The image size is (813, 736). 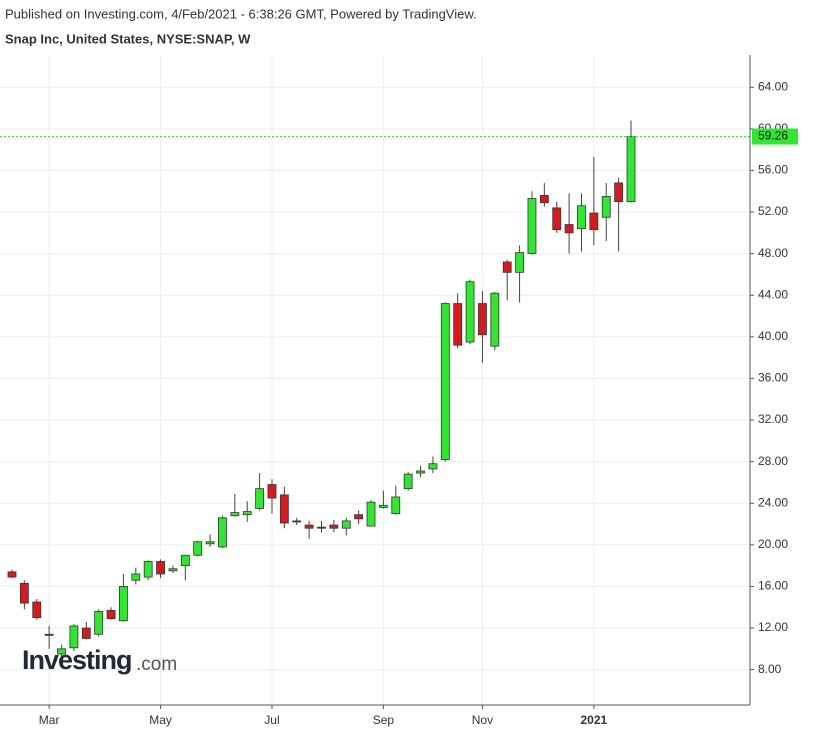 What do you see at coordinates (773, 544) in the screenshot?
I see `y-tick-label: 20.00` at bounding box center [773, 544].